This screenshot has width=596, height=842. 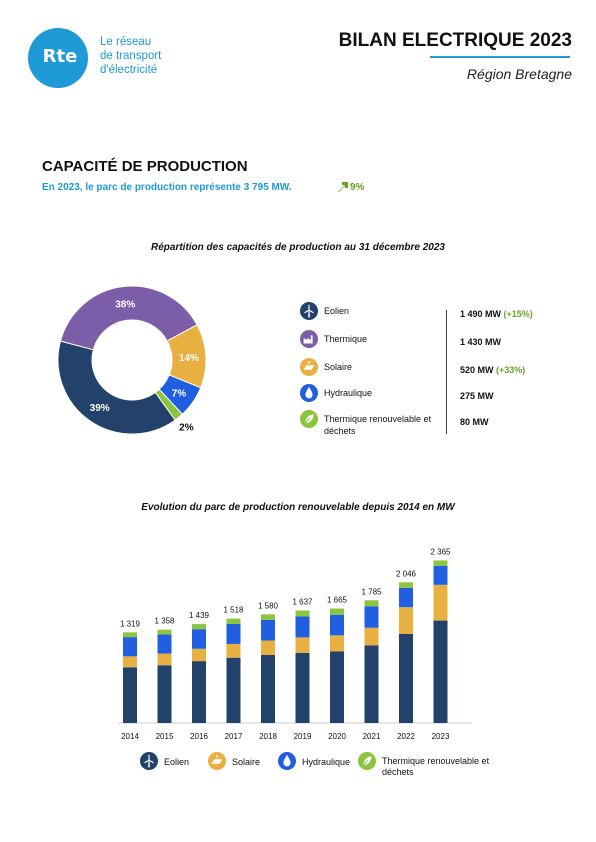 I want to click on x-tick-label-2019: 2019, so click(x=303, y=736).